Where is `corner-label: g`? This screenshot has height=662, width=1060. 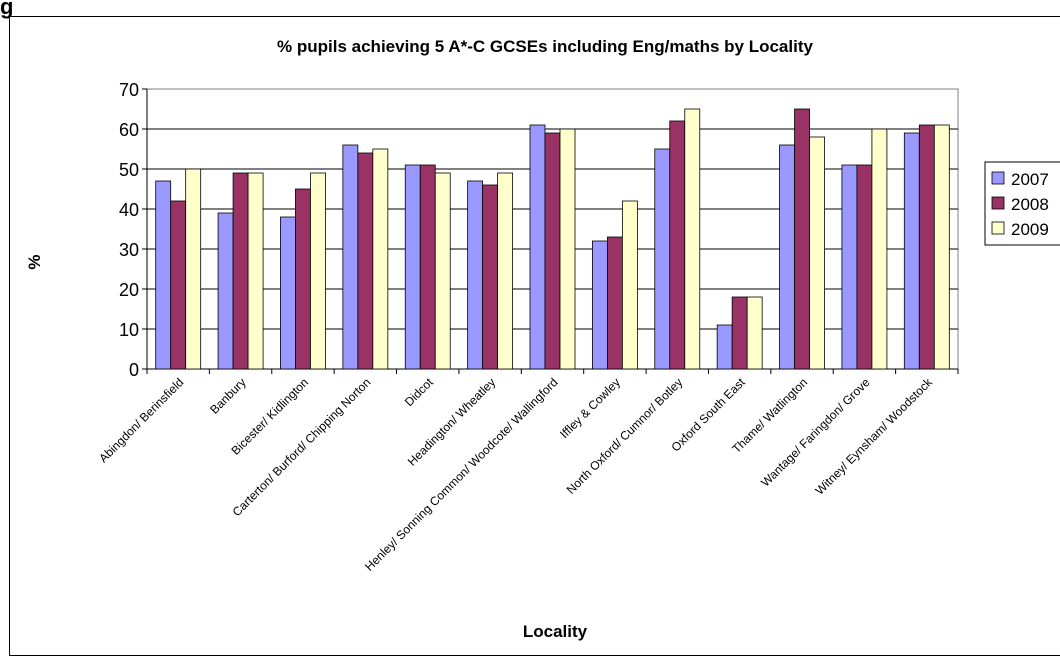
corner-label: g is located at coordinates (7, 9).